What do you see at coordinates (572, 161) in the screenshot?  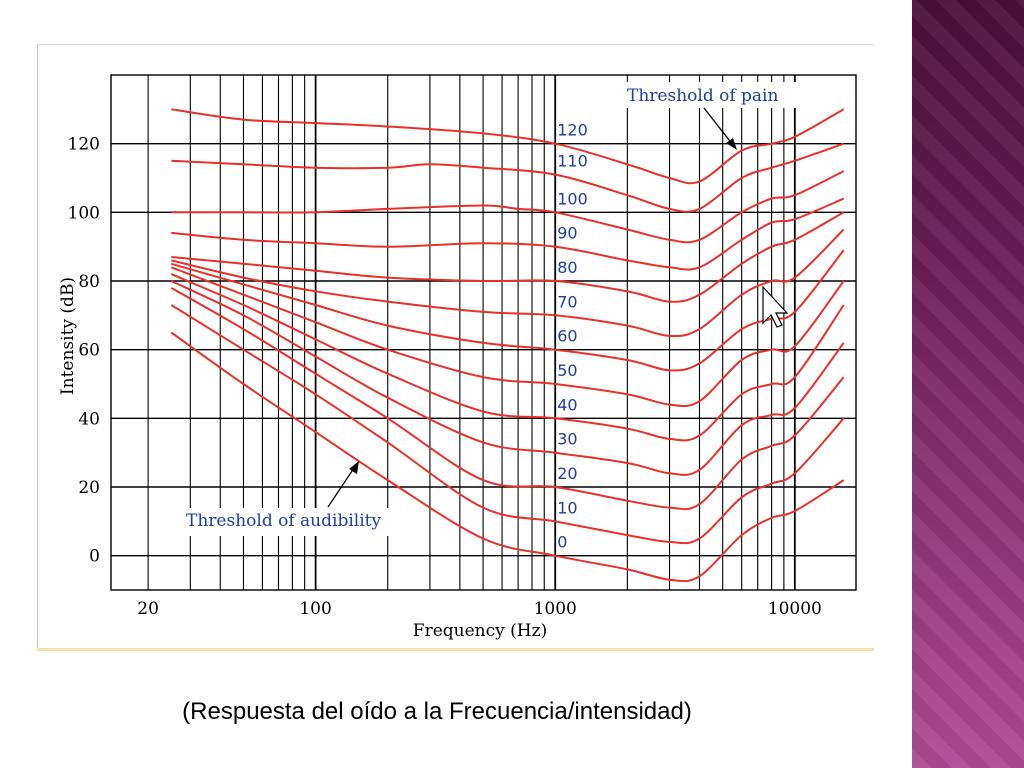 I see `curve-label-110: 110` at bounding box center [572, 161].